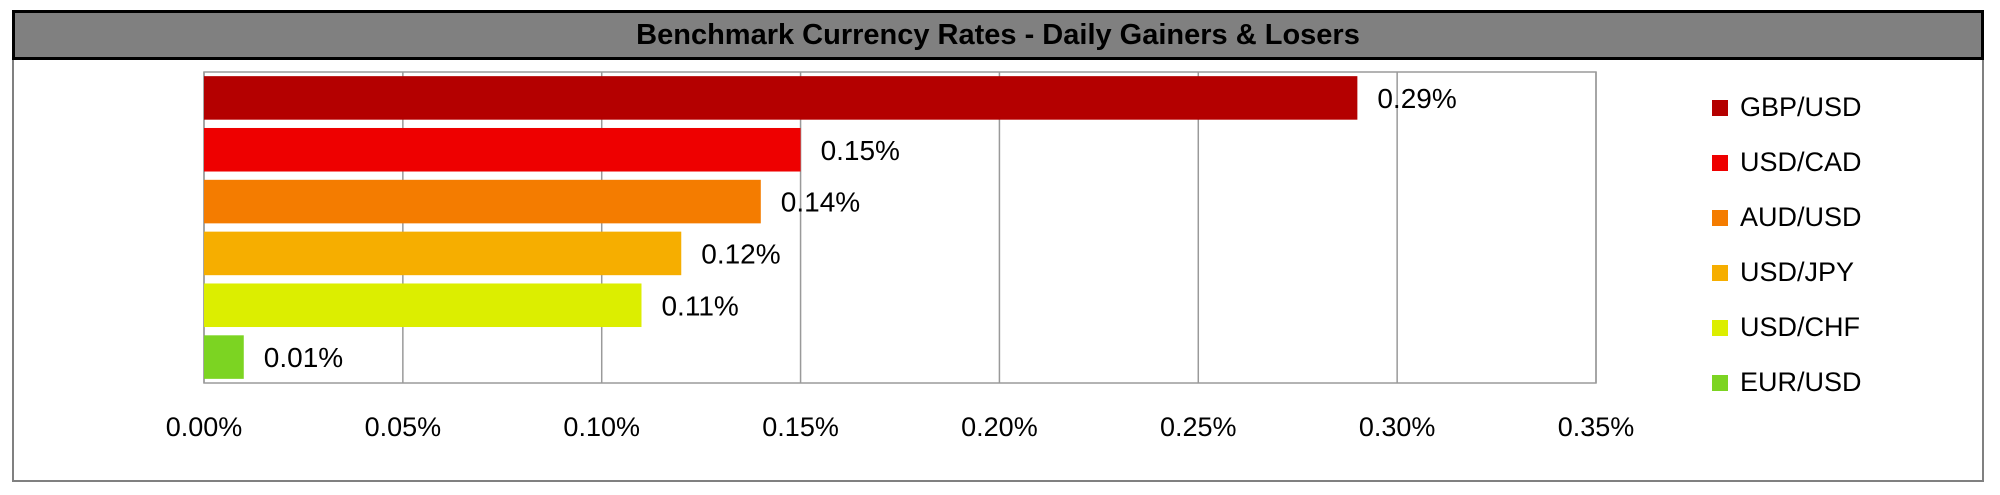 The width and height of the screenshot is (2000, 495). What do you see at coordinates (800, 427) in the screenshot?
I see `x-tick-label: 0.15%` at bounding box center [800, 427].